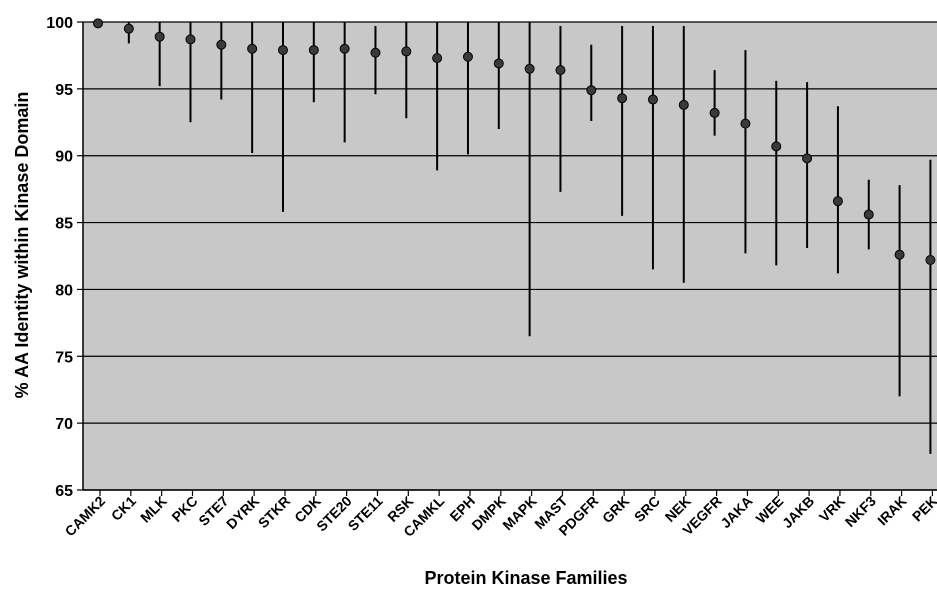 The width and height of the screenshot is (937, 589). What do you see at coordinates (798, 512) in the screenshot?
I see `x-tick-label: JAKB` at bounding box center [798, 512].